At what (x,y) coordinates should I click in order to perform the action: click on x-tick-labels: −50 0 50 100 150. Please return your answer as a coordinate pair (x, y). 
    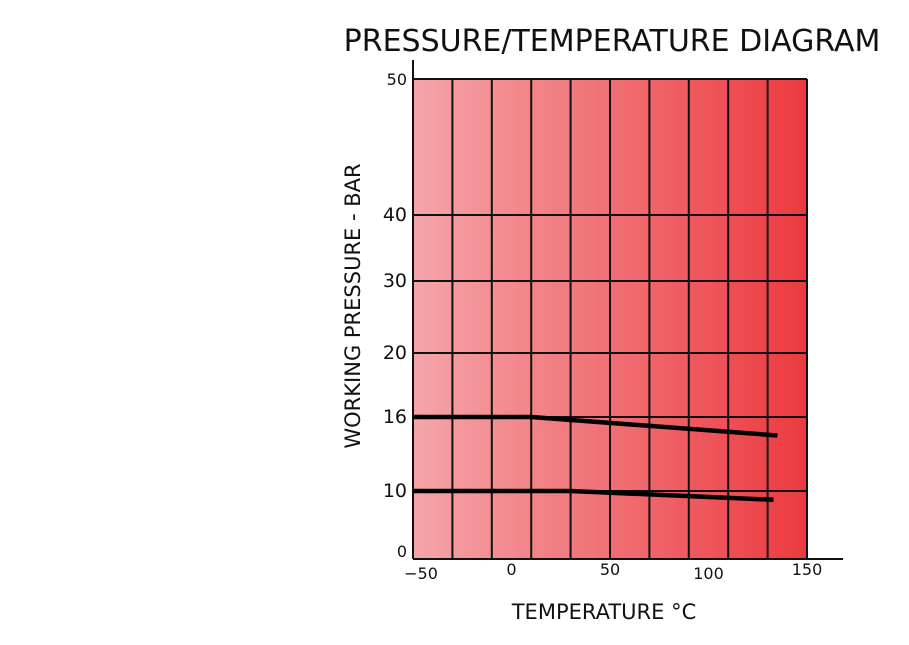
    Looking at the image, I should click on (613, 571).